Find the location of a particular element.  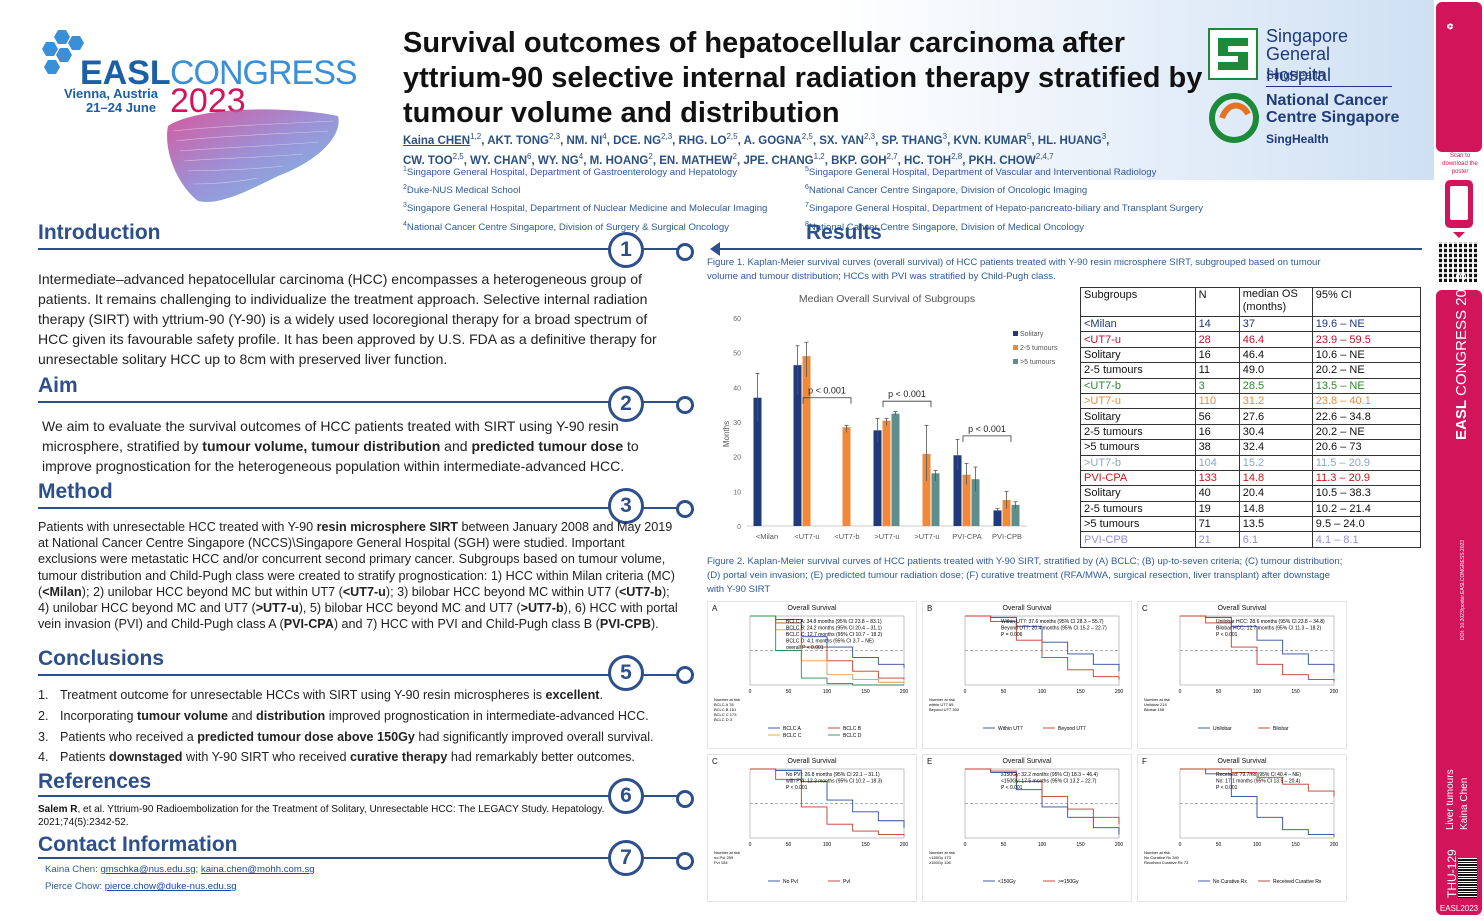

table-cell: 20.2 – NE is located at coordinates (1366, 370).